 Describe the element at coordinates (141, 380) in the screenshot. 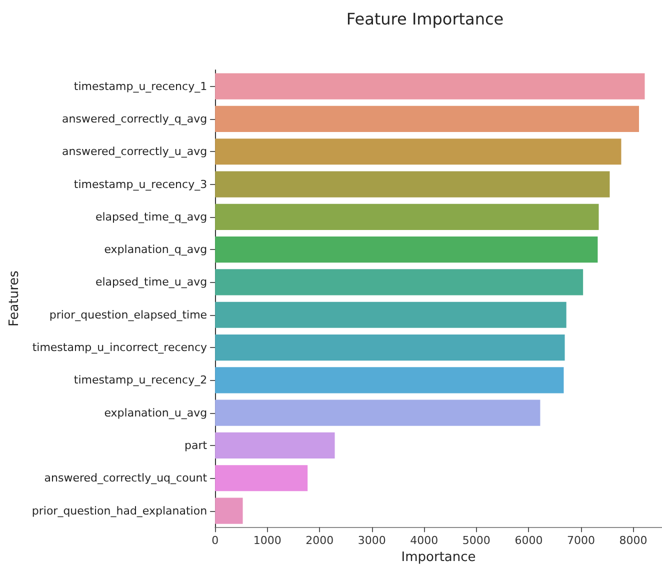

I see `y-tick-label: timestamp_u_recency_2` at that location.